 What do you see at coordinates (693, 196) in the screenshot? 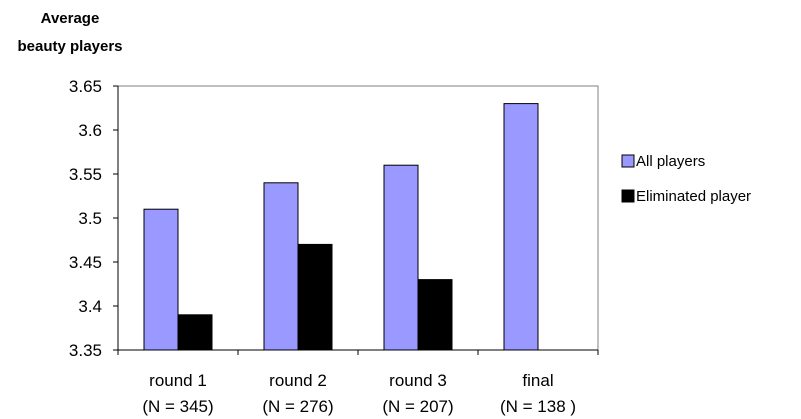
I see `legend-label: Eliminated player` at bounding box center [693, 196].